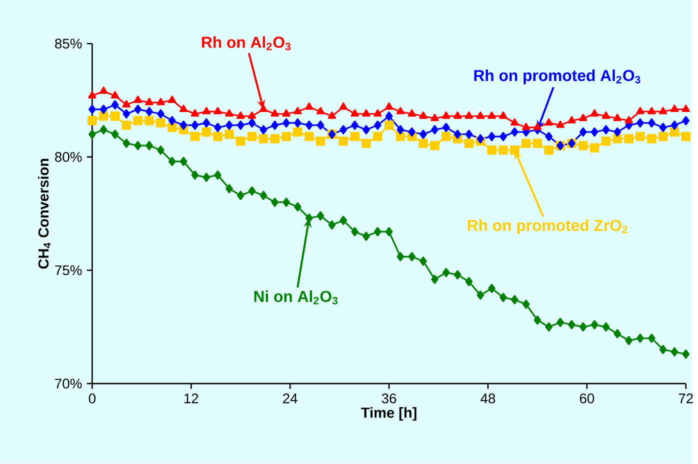 The image size is (698, 464). What do you see at coordinates (557, 77) in the screenshot?
I see `annotation: Rh on promoted Al$_{2}$O$_{3}$` at bounding box center [557, 77].